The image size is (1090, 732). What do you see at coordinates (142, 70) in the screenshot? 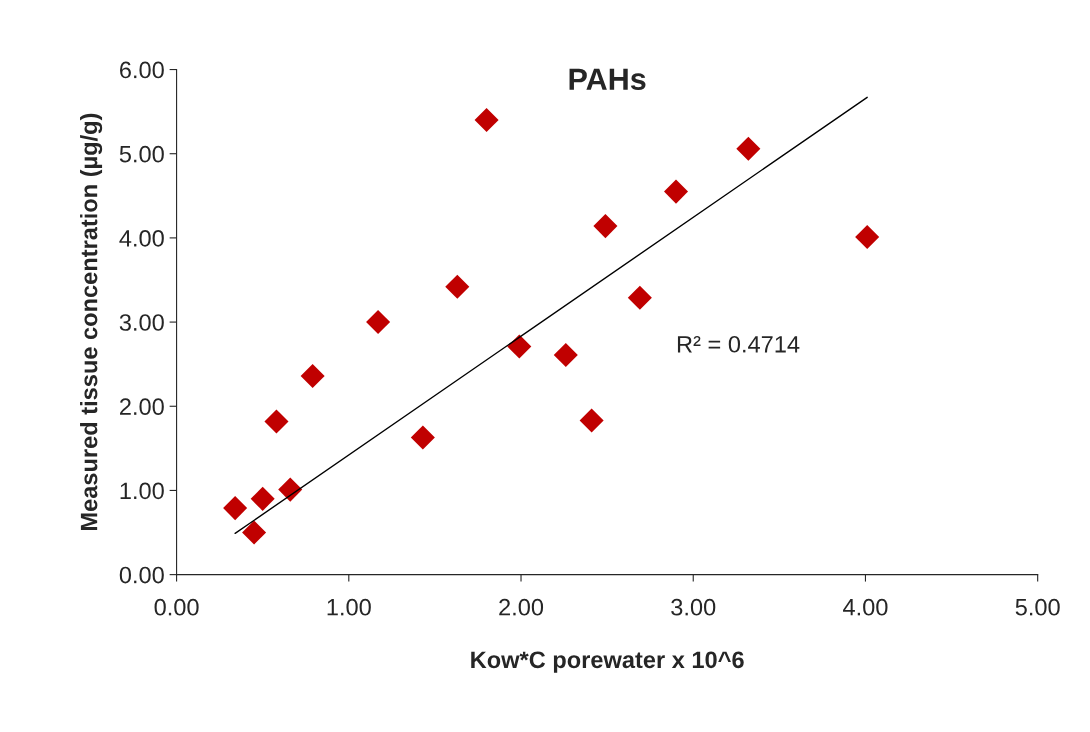
I see `y-tick-label: 6.00` at bounding box center [142, 70].